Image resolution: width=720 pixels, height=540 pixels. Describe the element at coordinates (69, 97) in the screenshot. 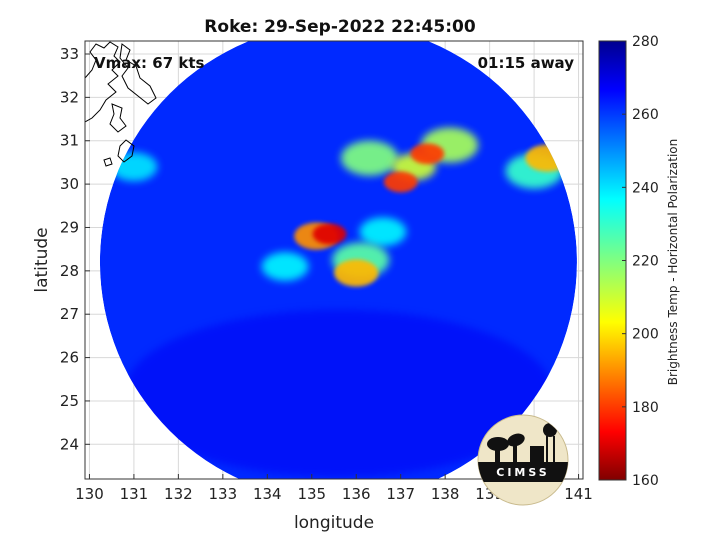

I see `y-tick-label: 32` at that location.